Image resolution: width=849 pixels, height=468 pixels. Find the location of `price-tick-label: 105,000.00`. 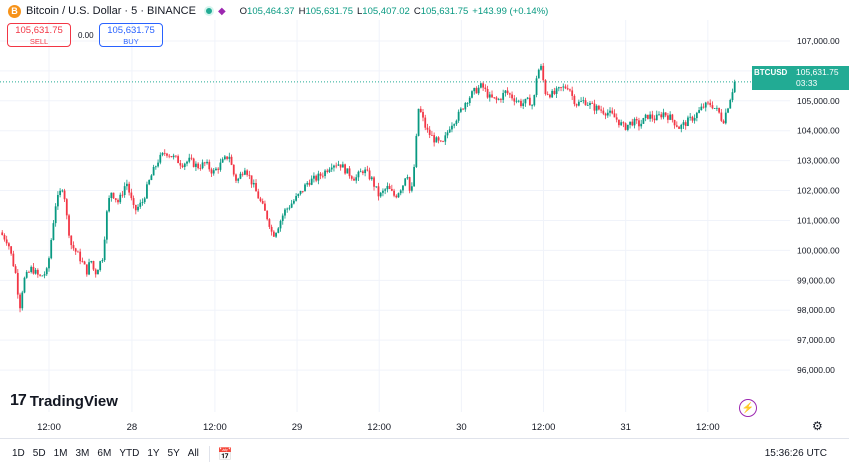

price-tick-label: 105,000.00 is located at coordinates (818, 101).